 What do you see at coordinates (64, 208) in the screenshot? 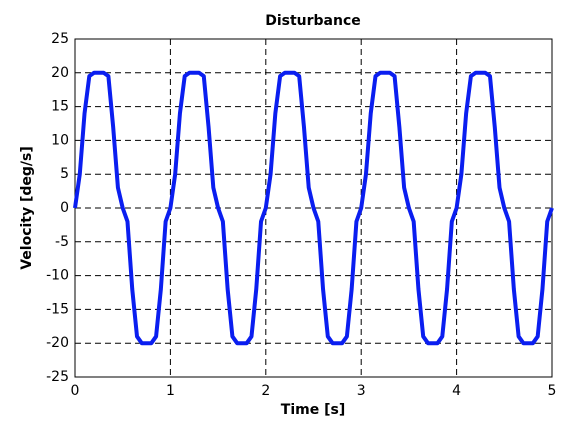
I see `y-tick-label: 0` at bounding box center [64, 208].